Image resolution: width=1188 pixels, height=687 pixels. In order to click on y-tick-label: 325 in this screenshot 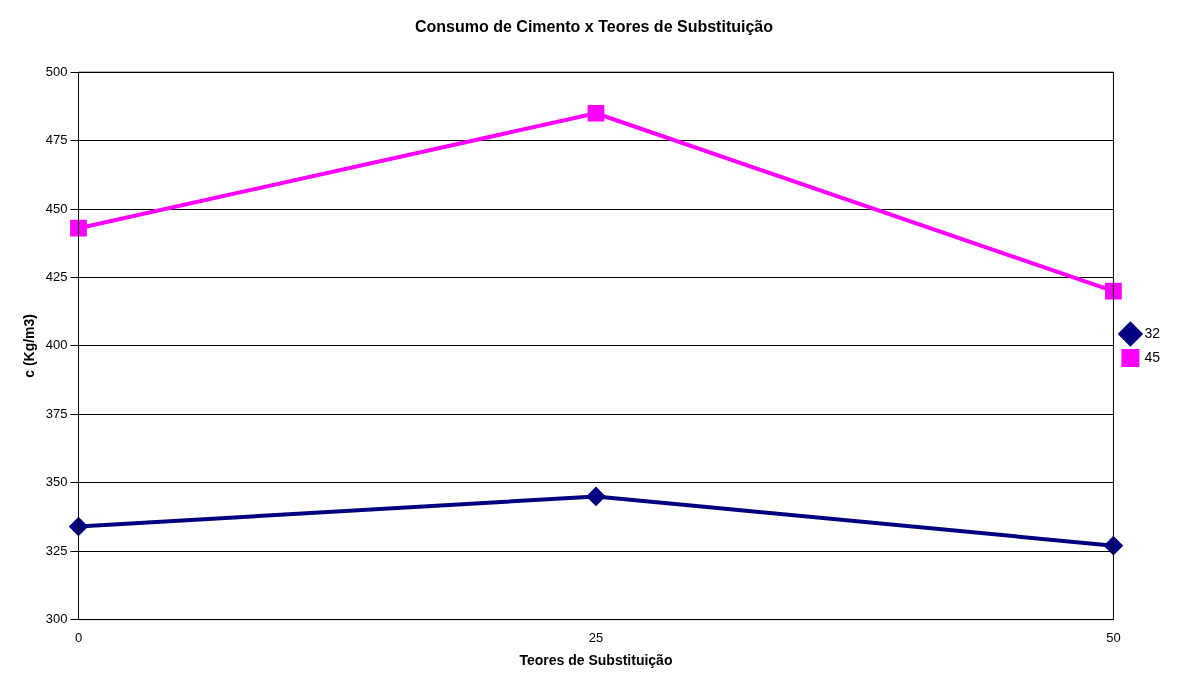, I will do `click(56, 550)`.